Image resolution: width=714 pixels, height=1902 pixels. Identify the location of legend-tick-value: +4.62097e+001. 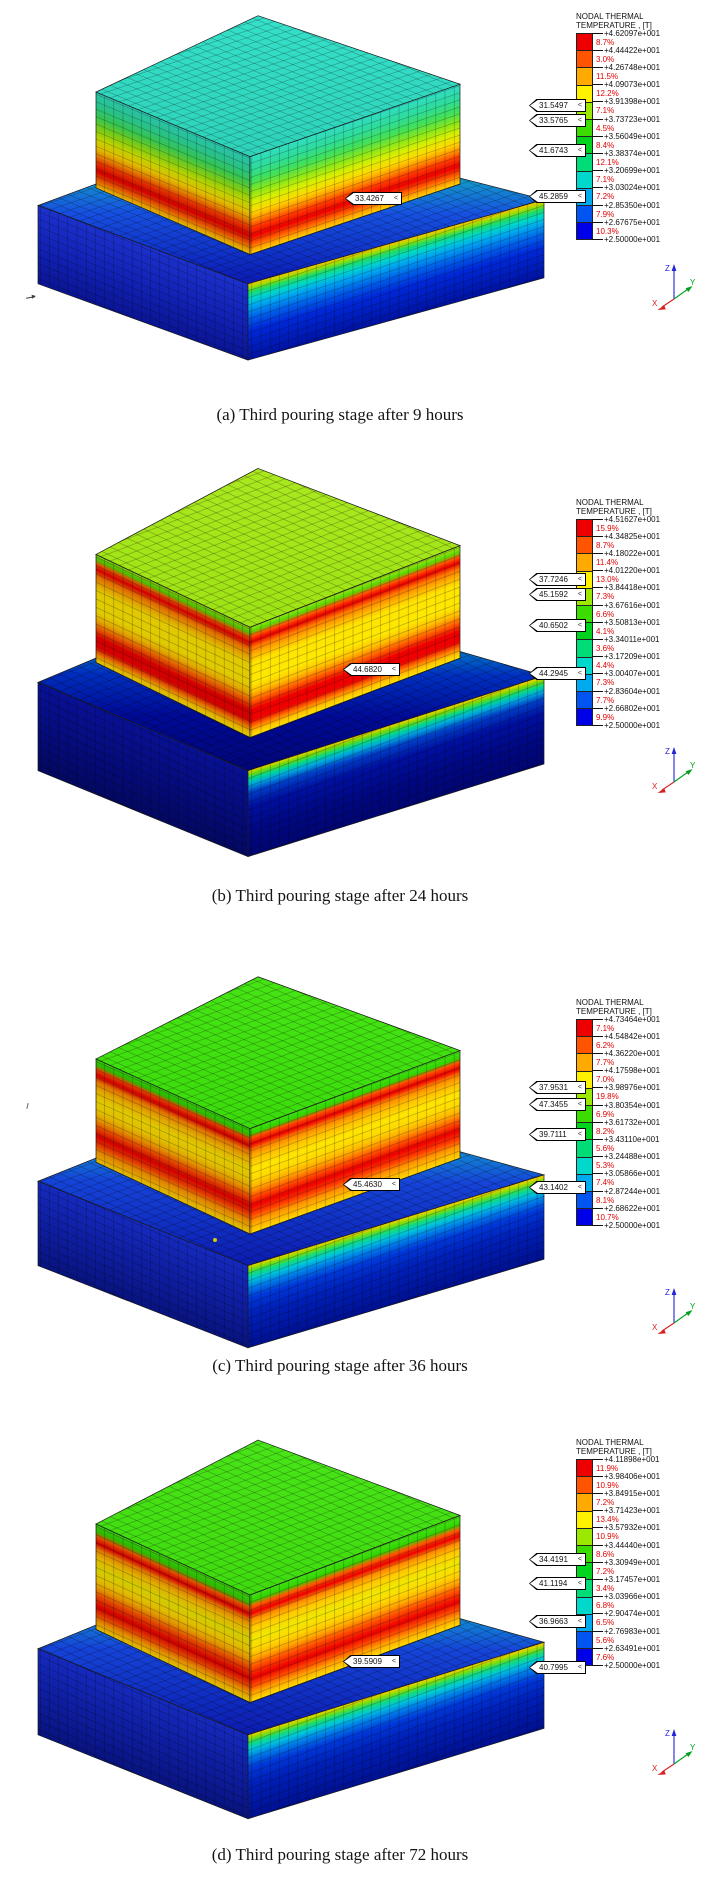
(626, 33).